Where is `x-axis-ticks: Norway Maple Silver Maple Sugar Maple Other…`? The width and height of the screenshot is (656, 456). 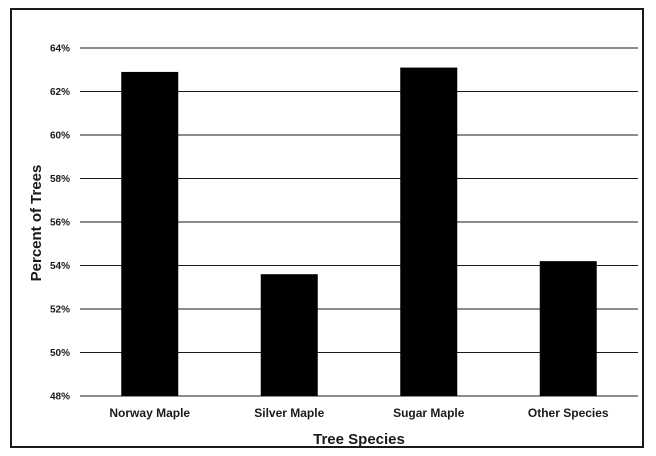 x-axis-ticks: Norway Maple Silver Maple Sugar Maple Other… is located at coordinates (359, 413).